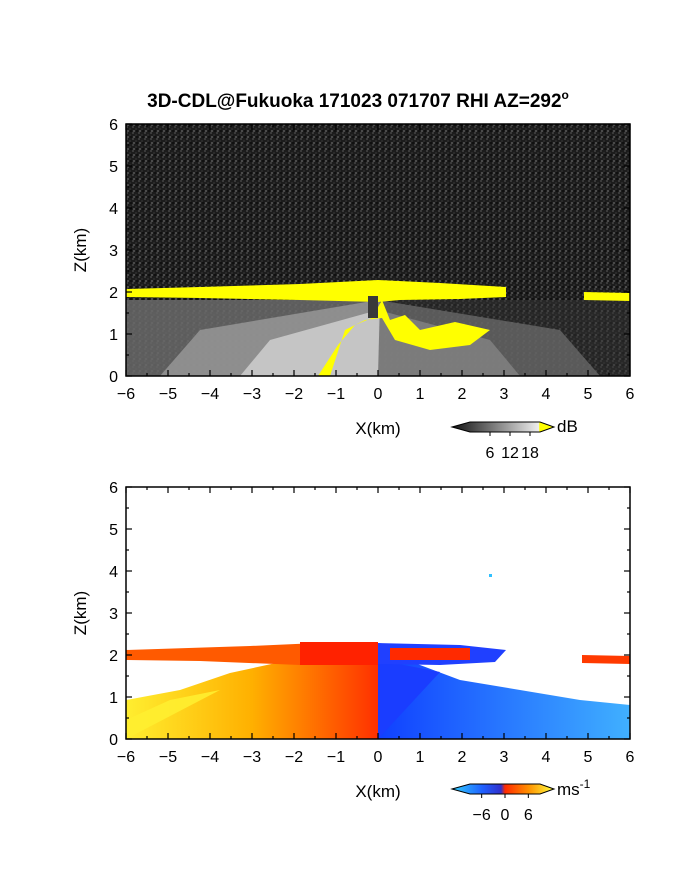  What do you see at coordinates (503, 427) in the screenshot?
I see `reflectivity-colorbar-bar` at bounding box center [503, 427].